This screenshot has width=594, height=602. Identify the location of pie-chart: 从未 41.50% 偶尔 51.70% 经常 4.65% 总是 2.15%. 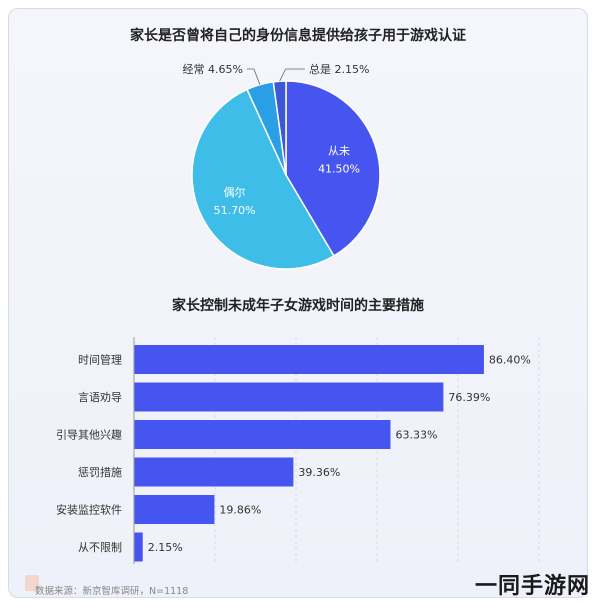
(282, 166).